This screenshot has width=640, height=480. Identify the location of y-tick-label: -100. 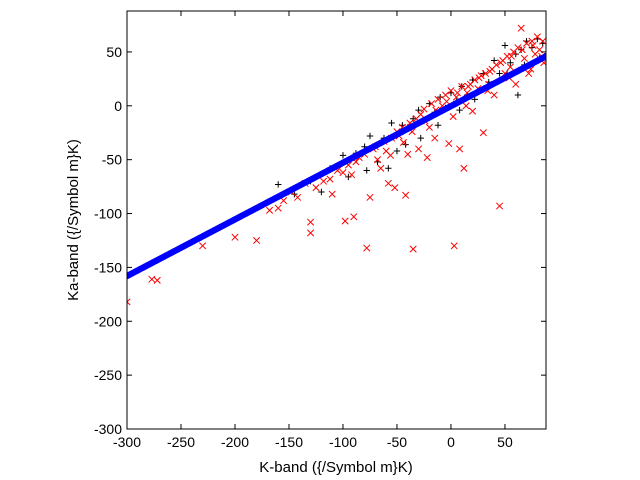
(108, 214).